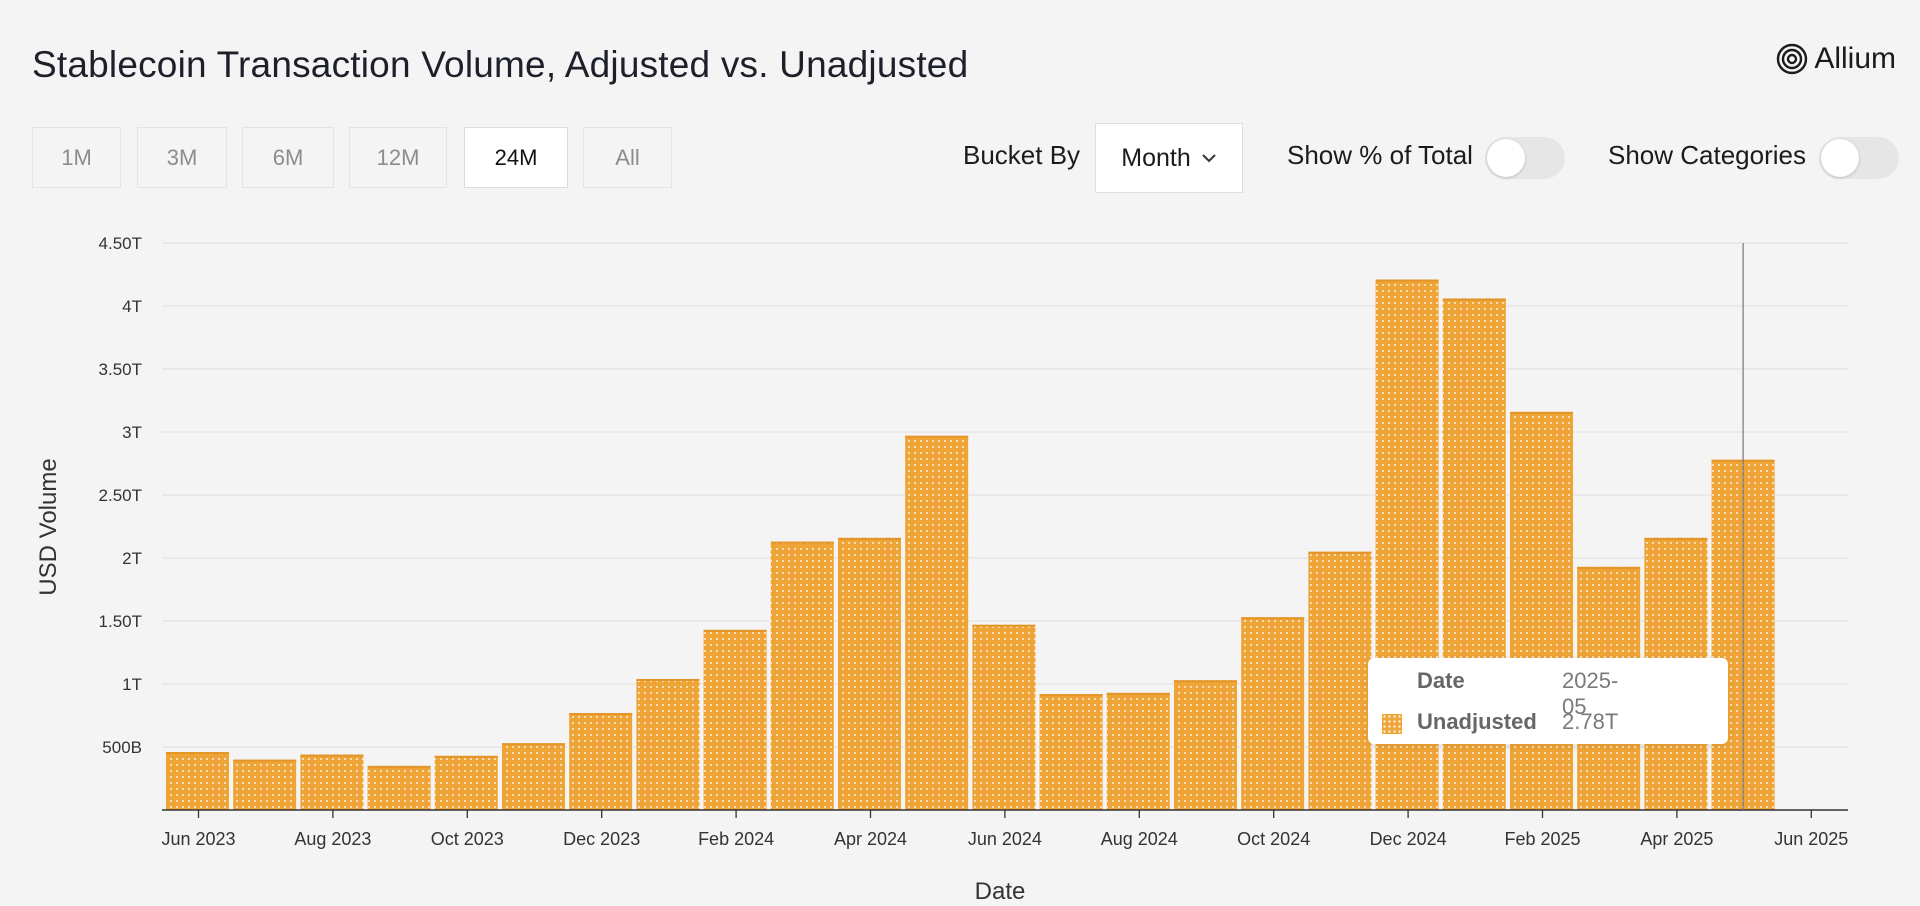 This screenshot has height=906, width=1920. Describe the element at coordinates (1380, 155) in the screenshot. I see `show-pct-label: Show % of Total` at that location.